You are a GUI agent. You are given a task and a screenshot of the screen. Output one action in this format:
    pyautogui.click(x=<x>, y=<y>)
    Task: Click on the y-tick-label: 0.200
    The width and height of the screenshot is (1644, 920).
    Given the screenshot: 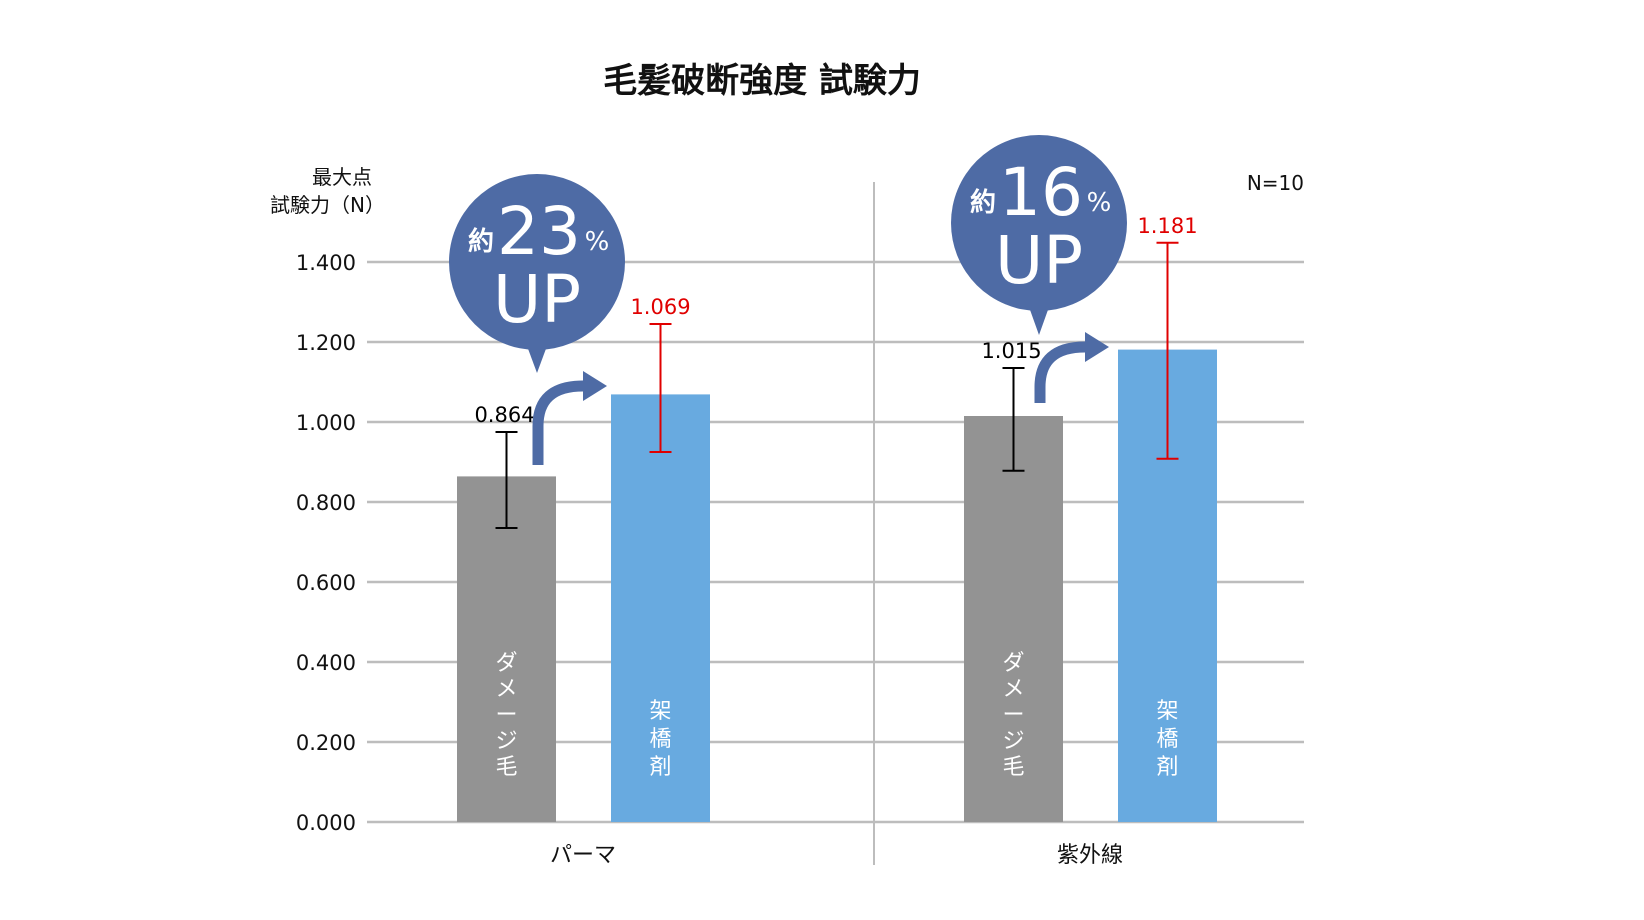 What is the action you would take?
    pyautogui.click(x=326, y=743)
    